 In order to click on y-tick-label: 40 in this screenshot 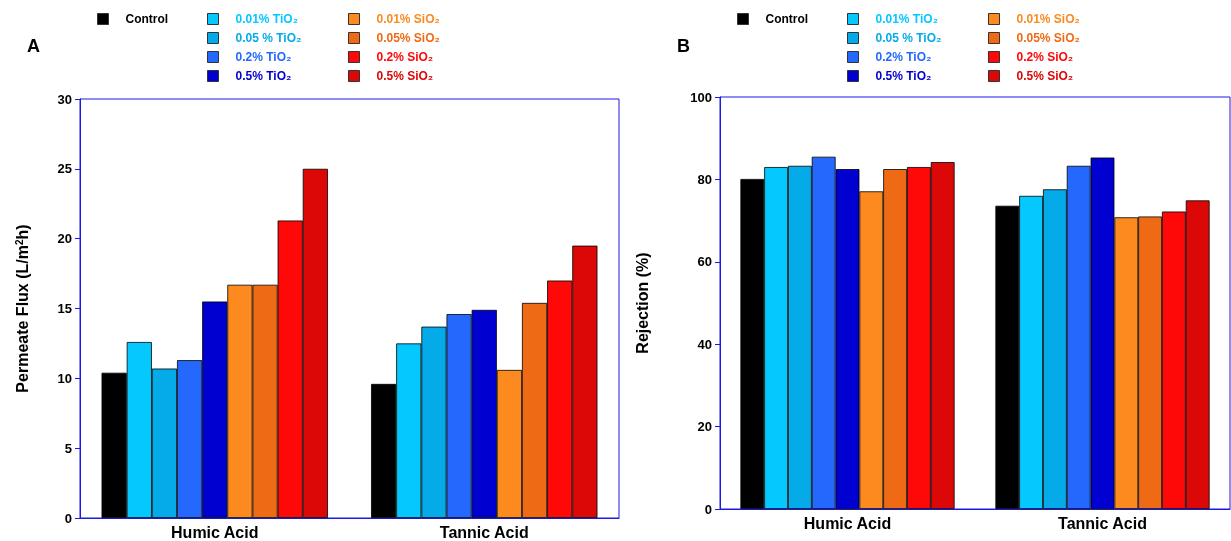, I will do `click(704, 344)`.